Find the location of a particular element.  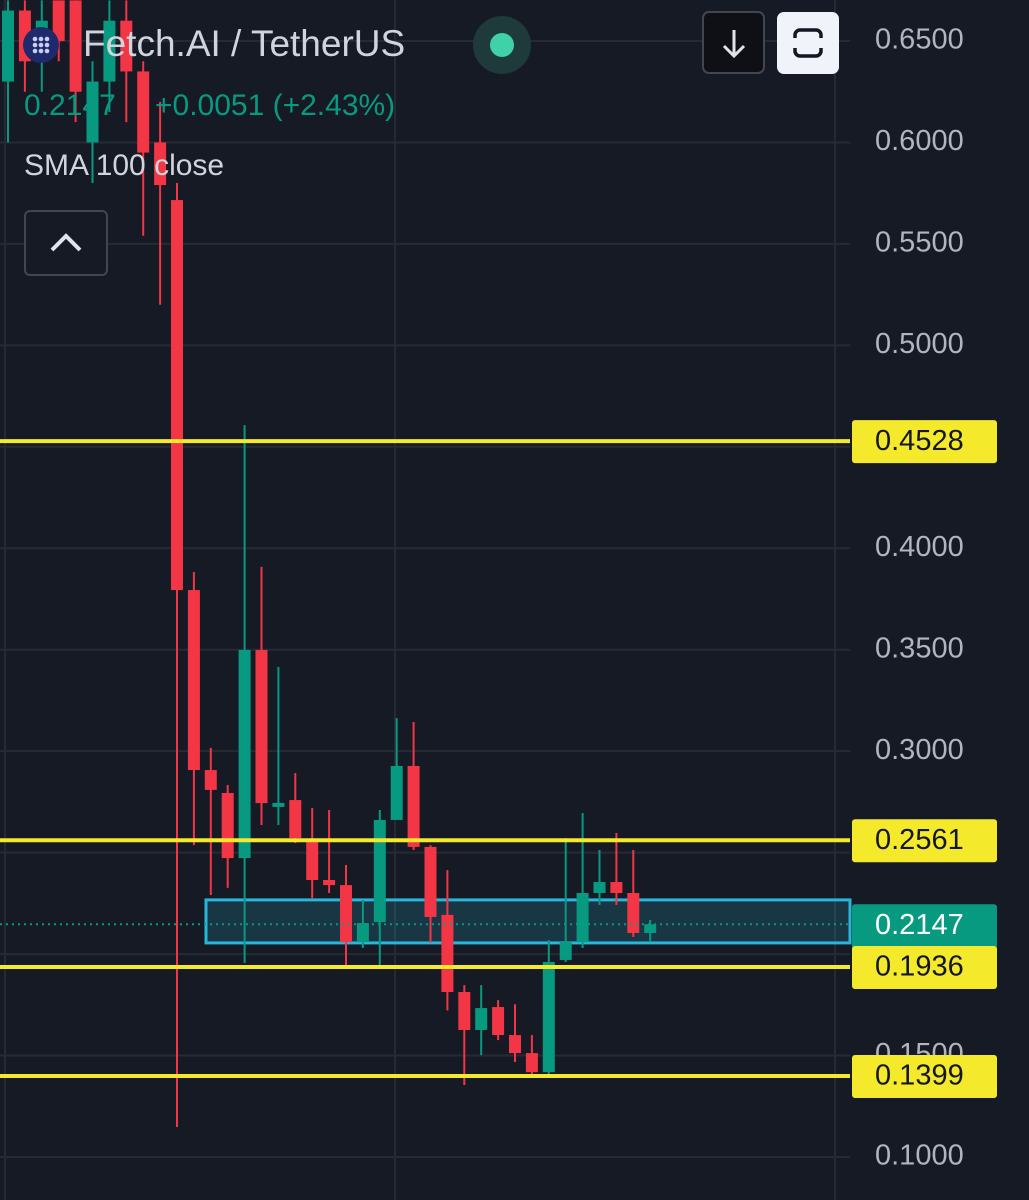

download-button is located at coordinates (733, 42).